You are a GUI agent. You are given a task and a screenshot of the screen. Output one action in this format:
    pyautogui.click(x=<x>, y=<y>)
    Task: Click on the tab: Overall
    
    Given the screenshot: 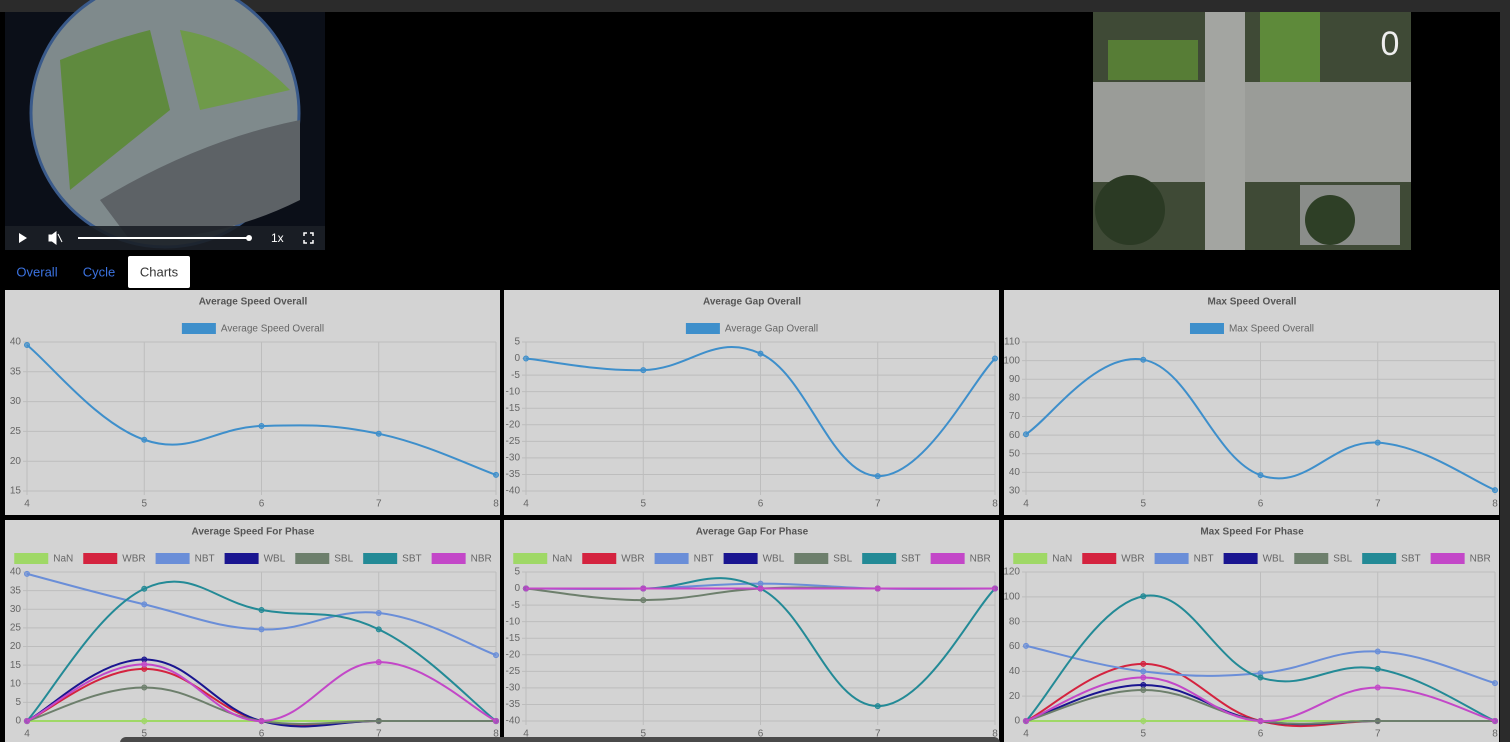 What is the action you would take?
    pyautogui.click(x=36, y=271)
    